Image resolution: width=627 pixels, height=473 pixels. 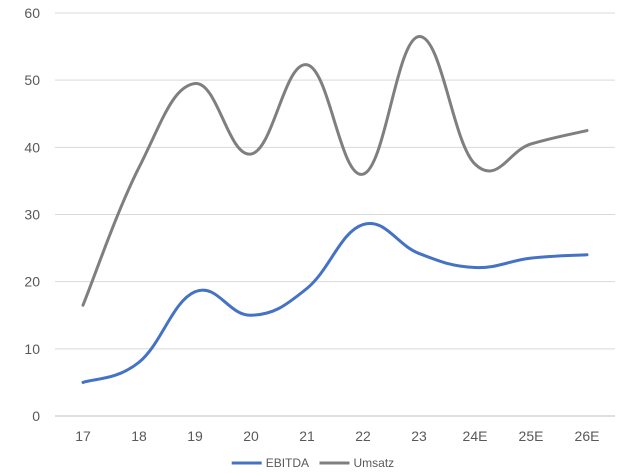 What do you see at coordinates (32, 282) in the screenshot?
I see `y-tick-label: 20` at bounding box center [32, 282].